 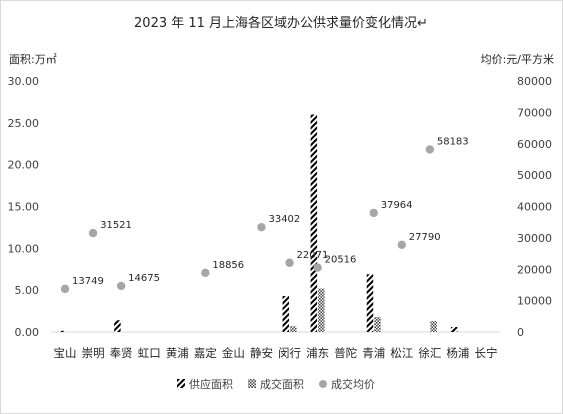 I want to click on category-label: 普陀, so click(x=345, y=353).